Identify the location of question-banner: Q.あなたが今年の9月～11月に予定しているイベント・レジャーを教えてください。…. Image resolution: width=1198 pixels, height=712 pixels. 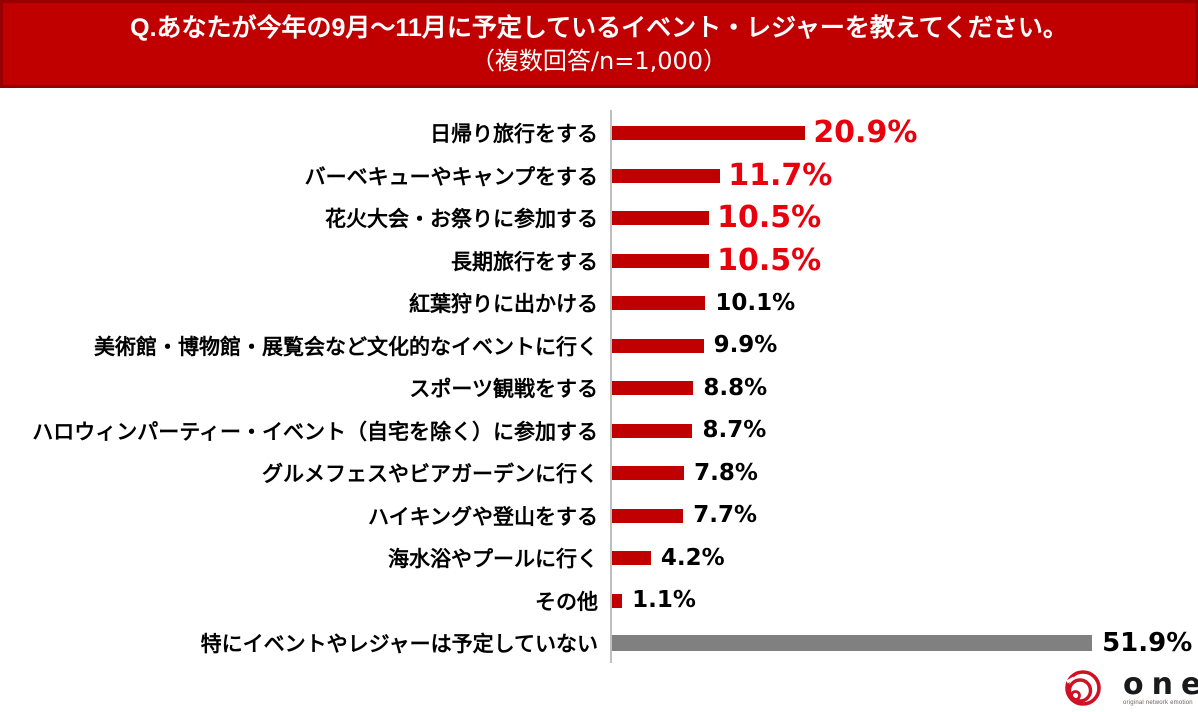
(599, 44).